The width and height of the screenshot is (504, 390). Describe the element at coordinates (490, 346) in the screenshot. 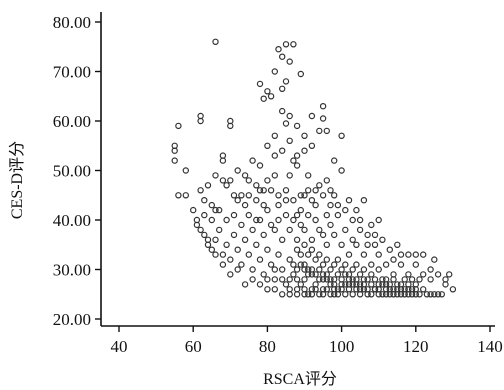

I see `x-tick-label: 140` at that location.